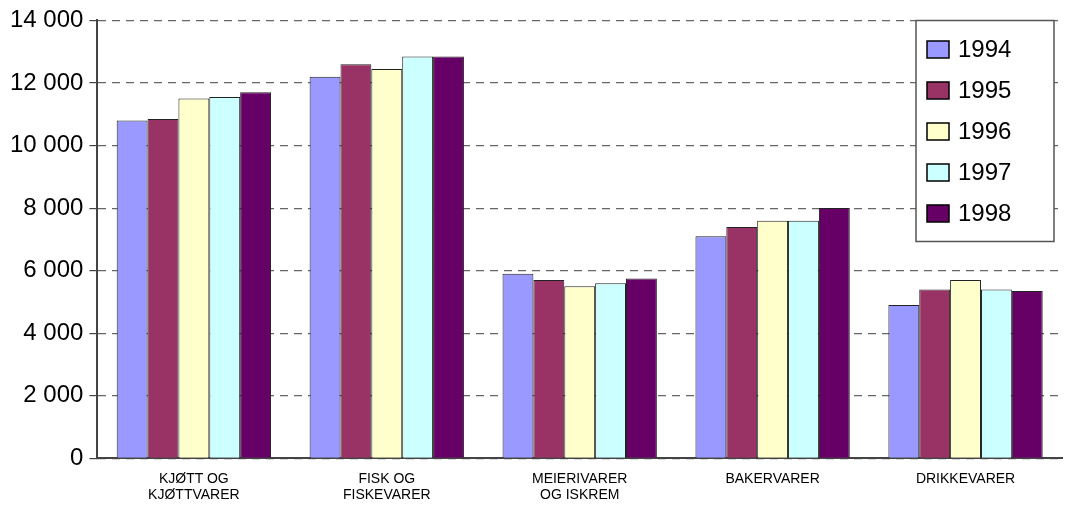 This screenshot has width=1068, height=514. Describe the element at coordinates (53, 394) in the screenshot. I see `y-tick-label: 2 000` at that location.